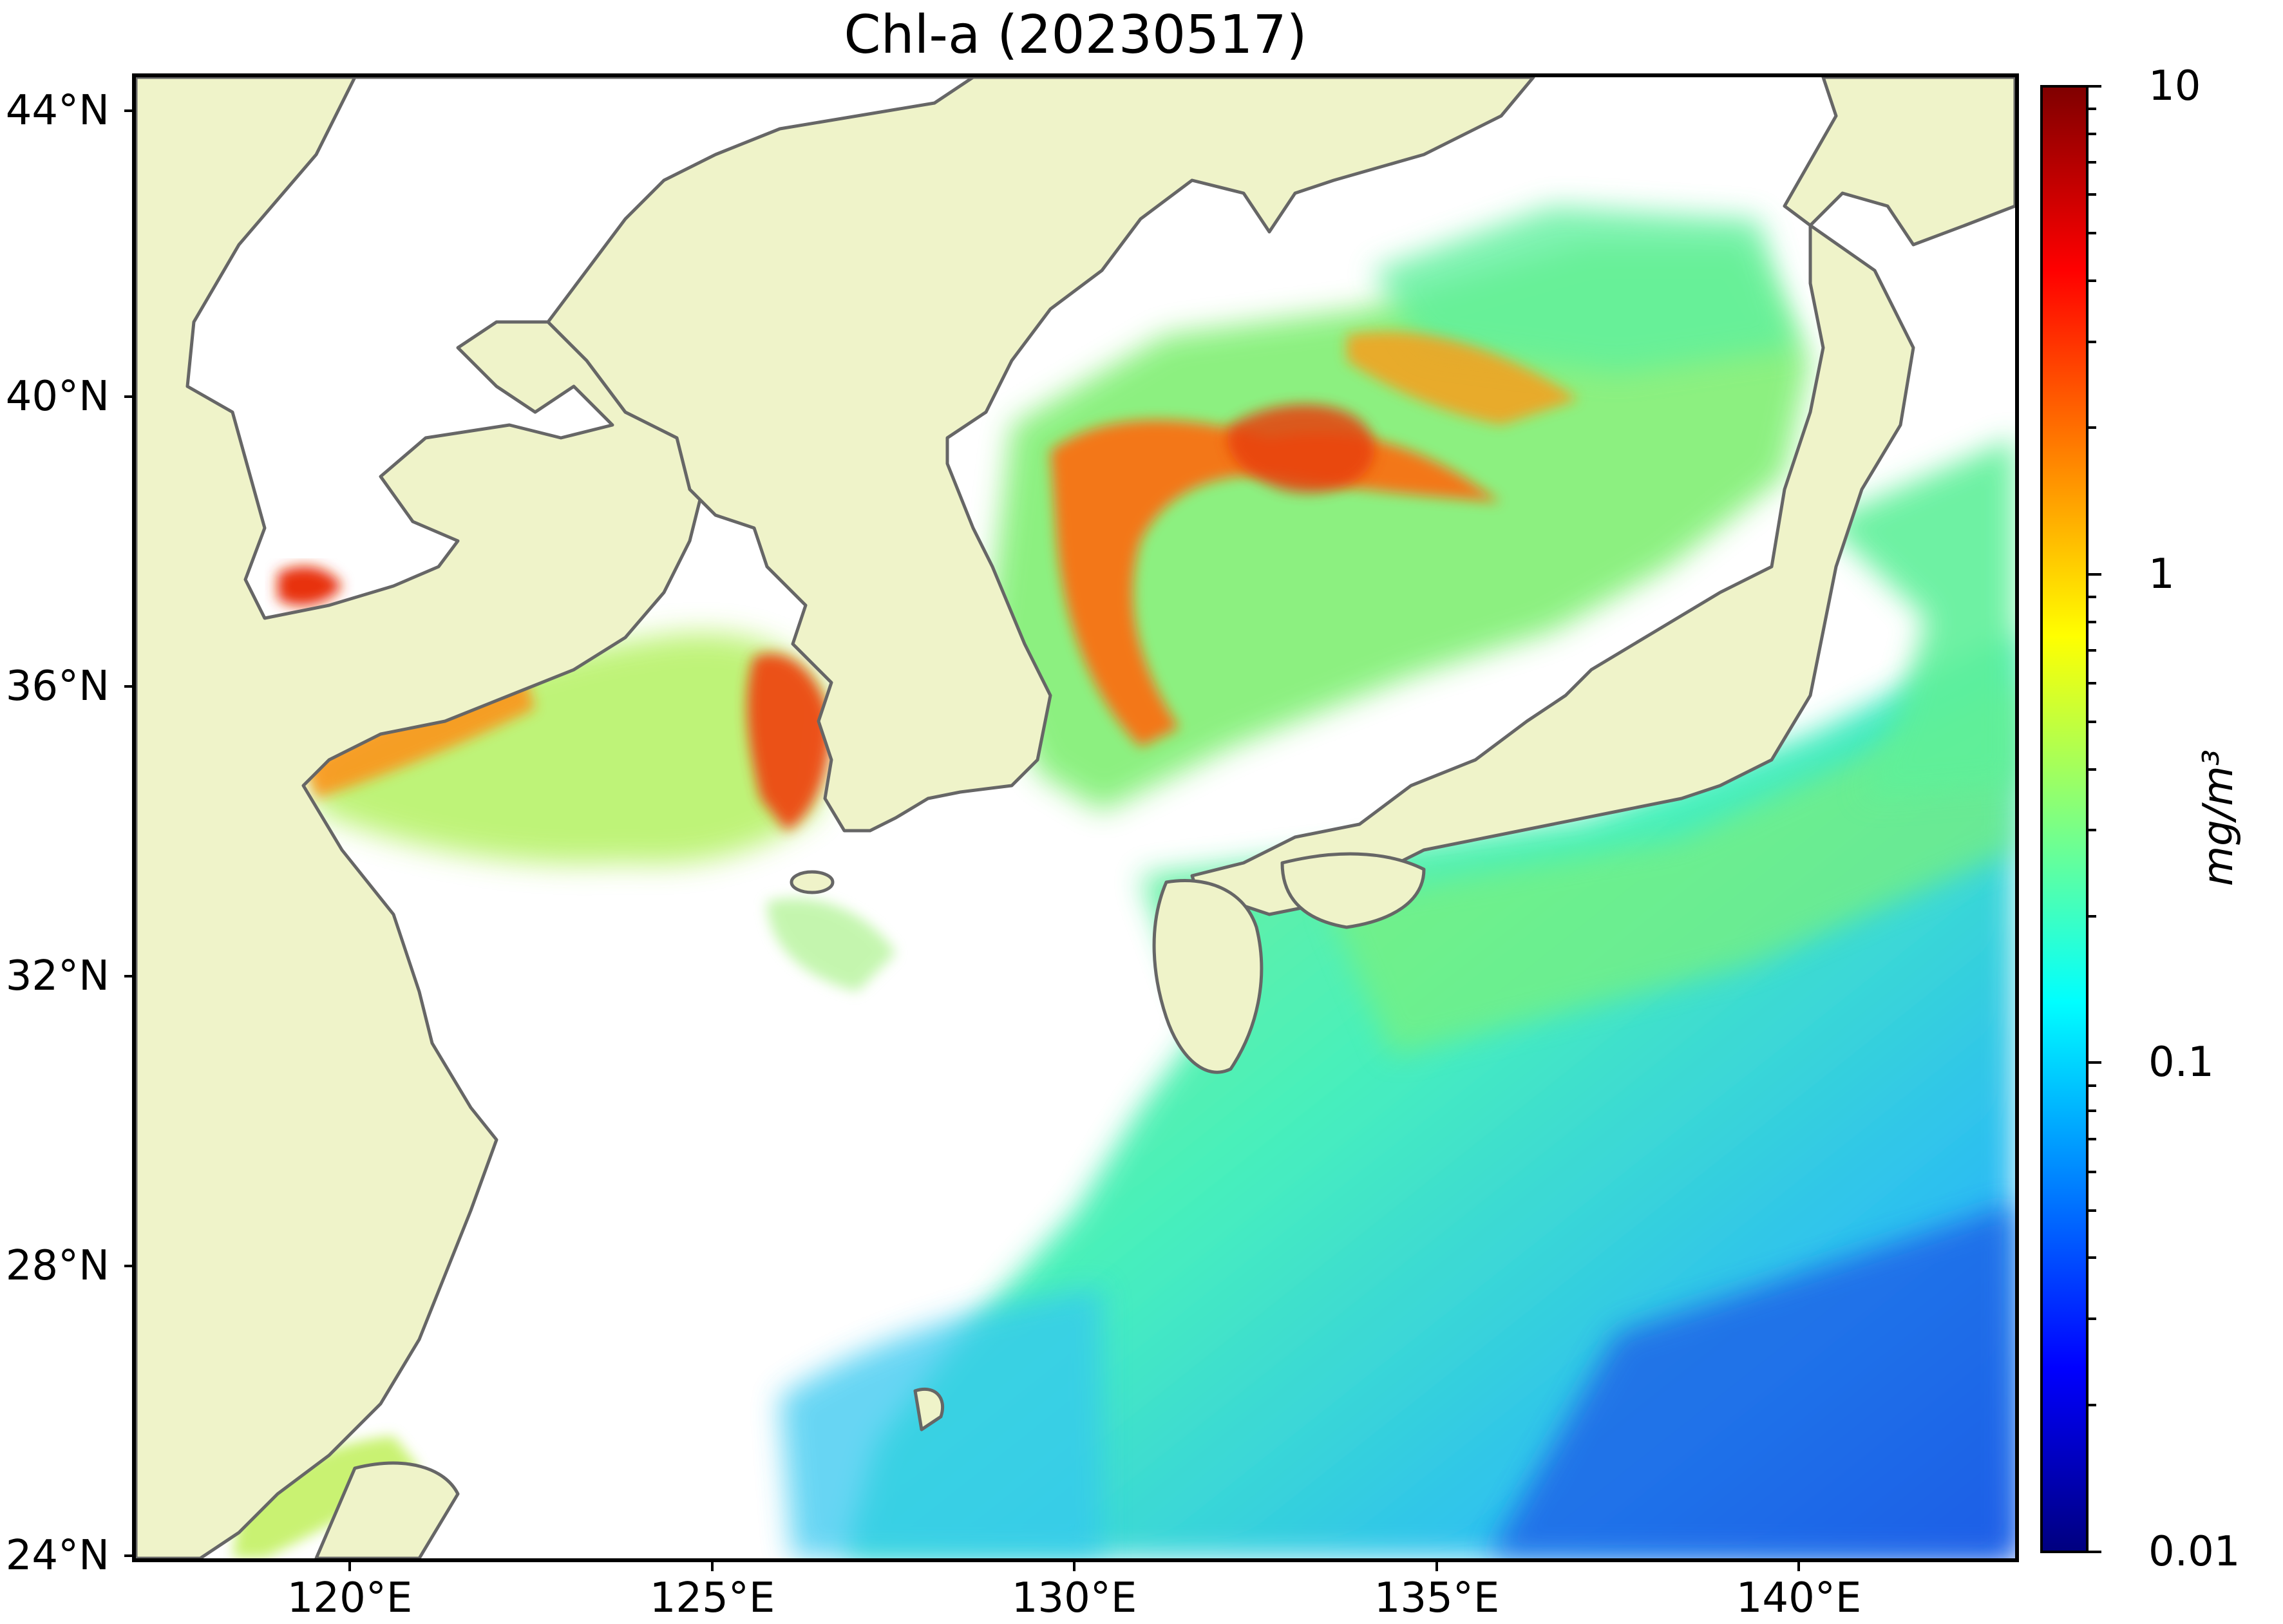  What do you see at coordinates (350, 1598) in the screenshot?
I see `lon-label: 120°E` at bounding box center [350, 1598].